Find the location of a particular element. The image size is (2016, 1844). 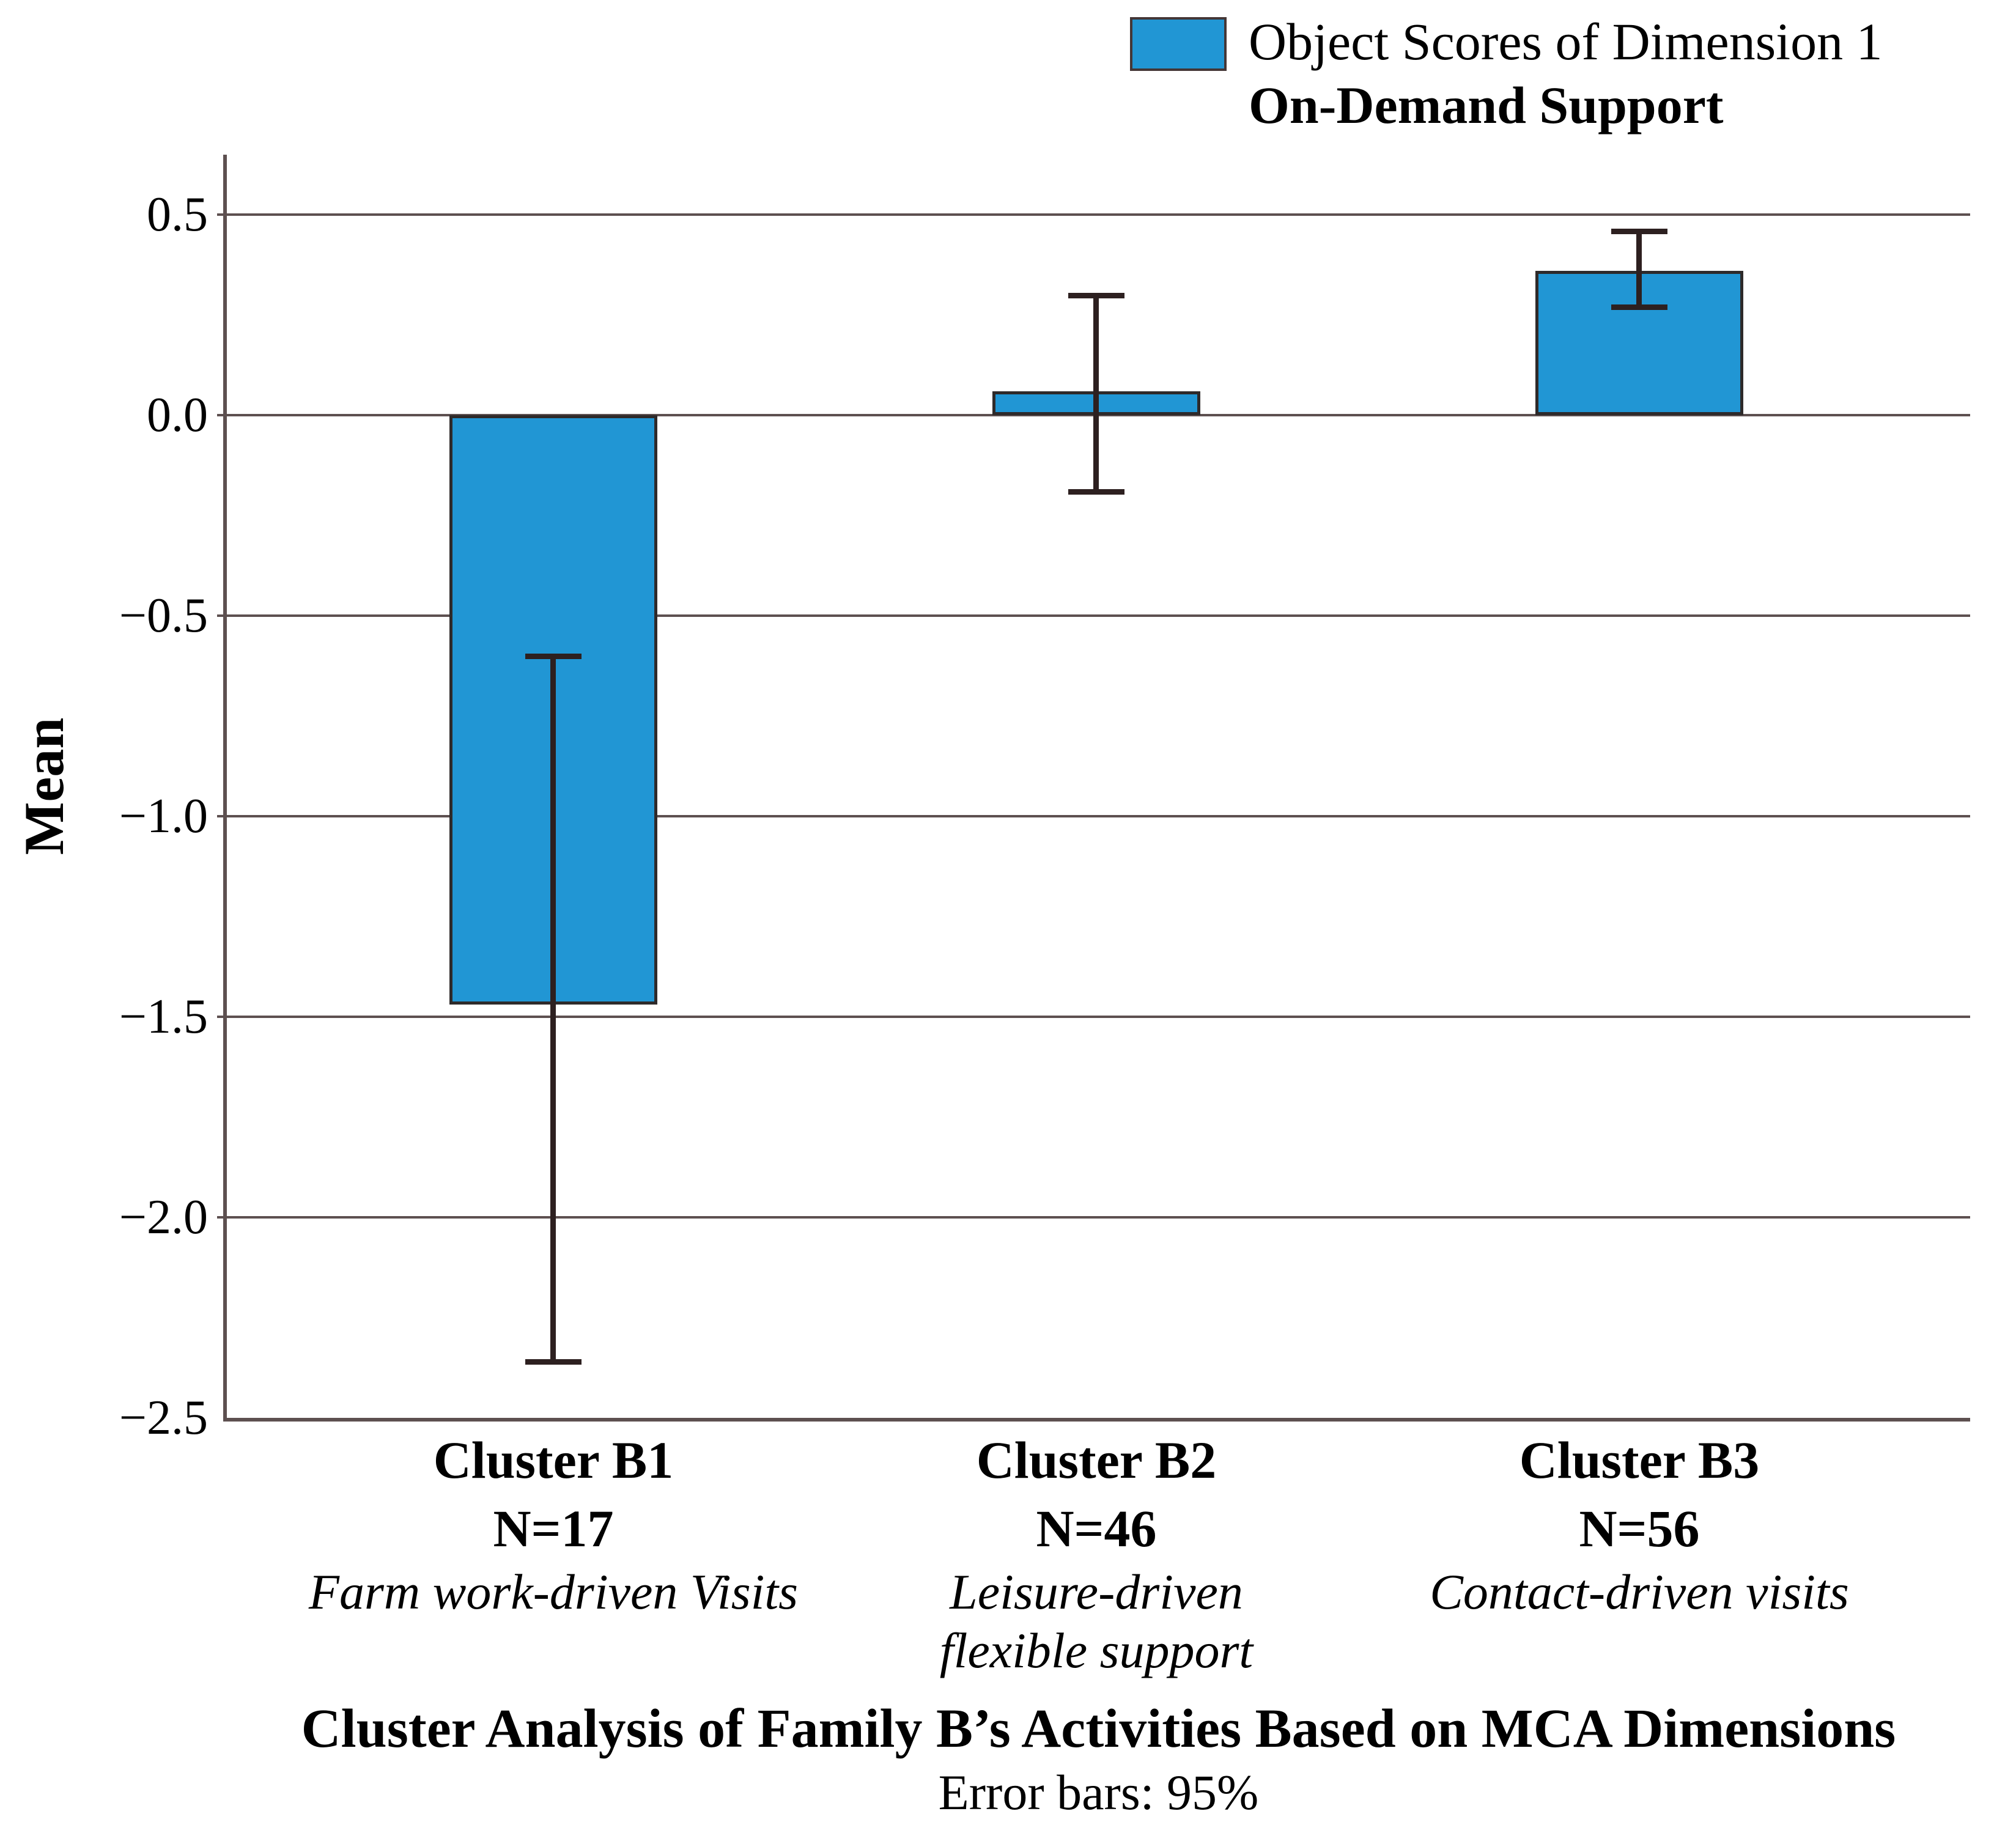

y-tick-label: −1.0 is located at coordinates (163, 817).